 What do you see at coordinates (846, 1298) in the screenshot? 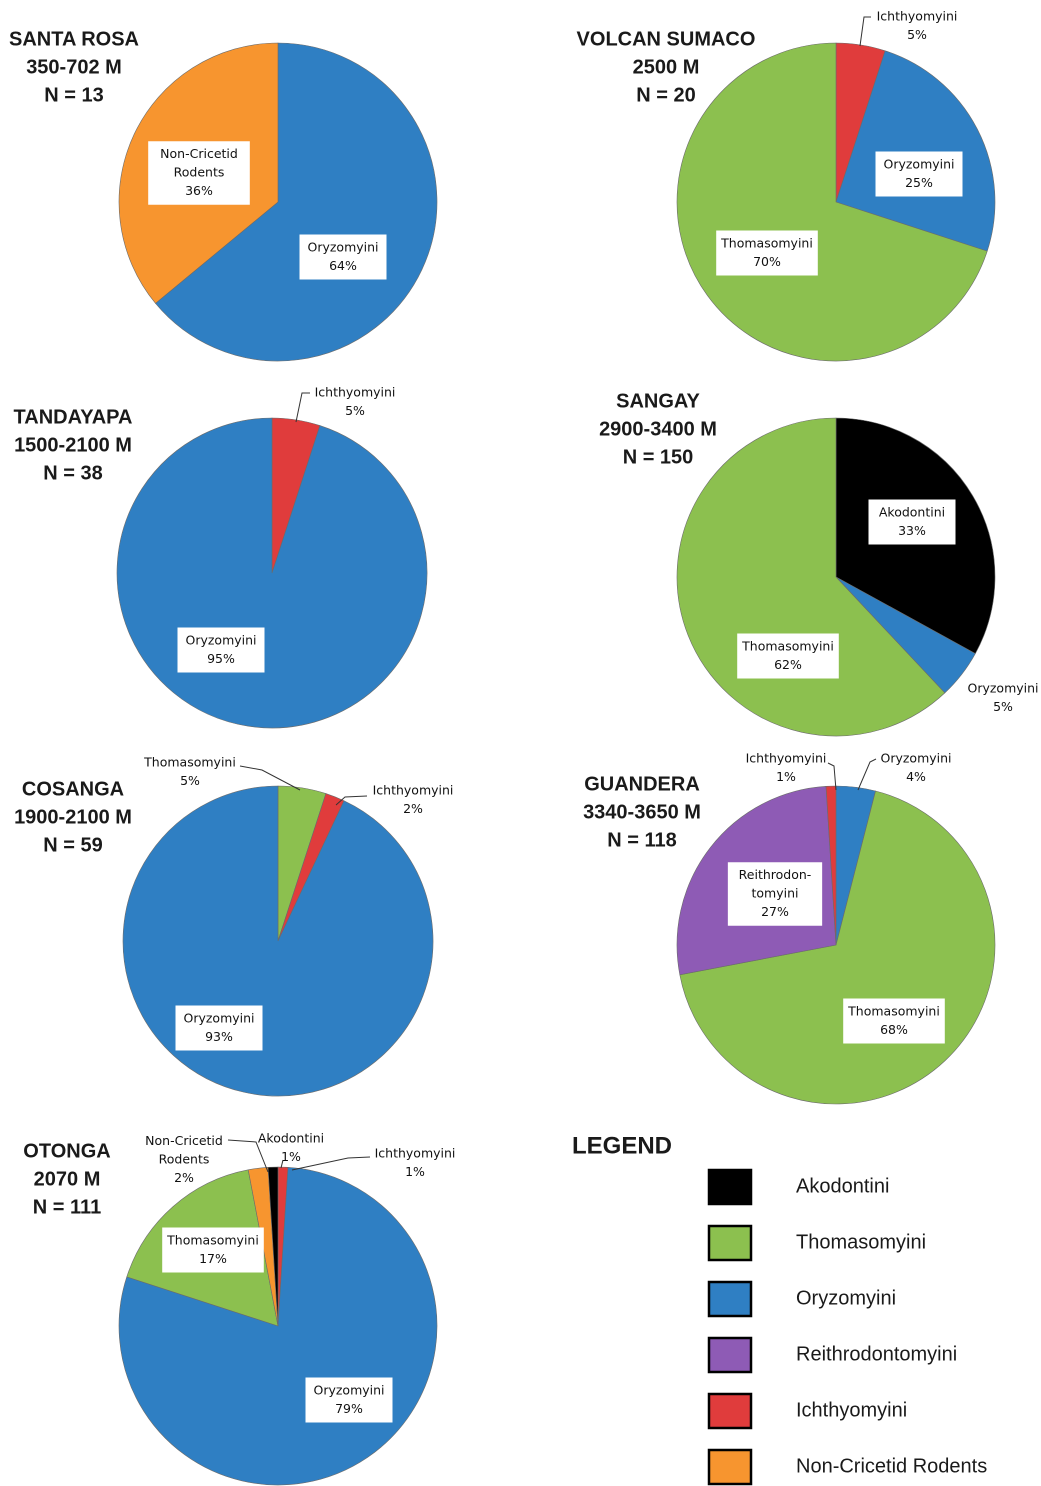
I see `legend-label: Oryzomyini` at bounding box center [846, 1298].